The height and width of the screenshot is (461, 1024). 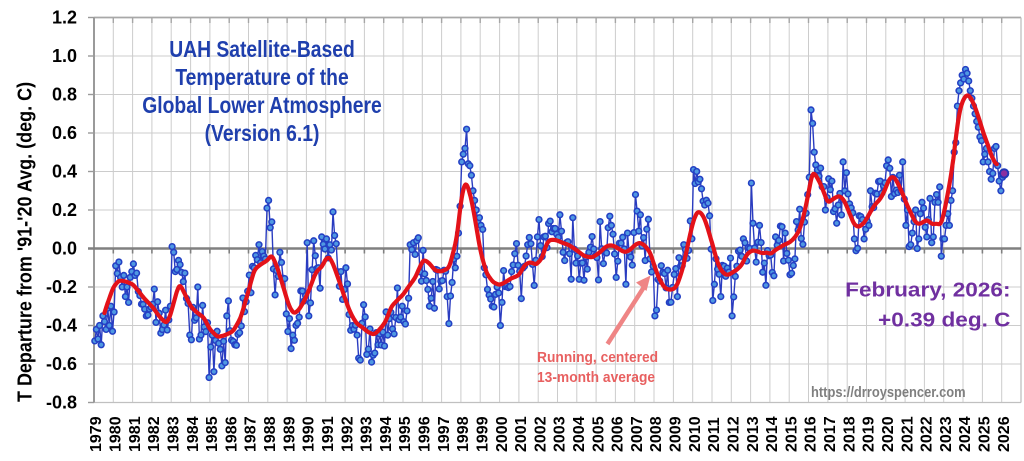 What do you see at coordinates (425, 434) in the screenshot?
I see `svg-text: 1996` at bounding box center [425, 434].